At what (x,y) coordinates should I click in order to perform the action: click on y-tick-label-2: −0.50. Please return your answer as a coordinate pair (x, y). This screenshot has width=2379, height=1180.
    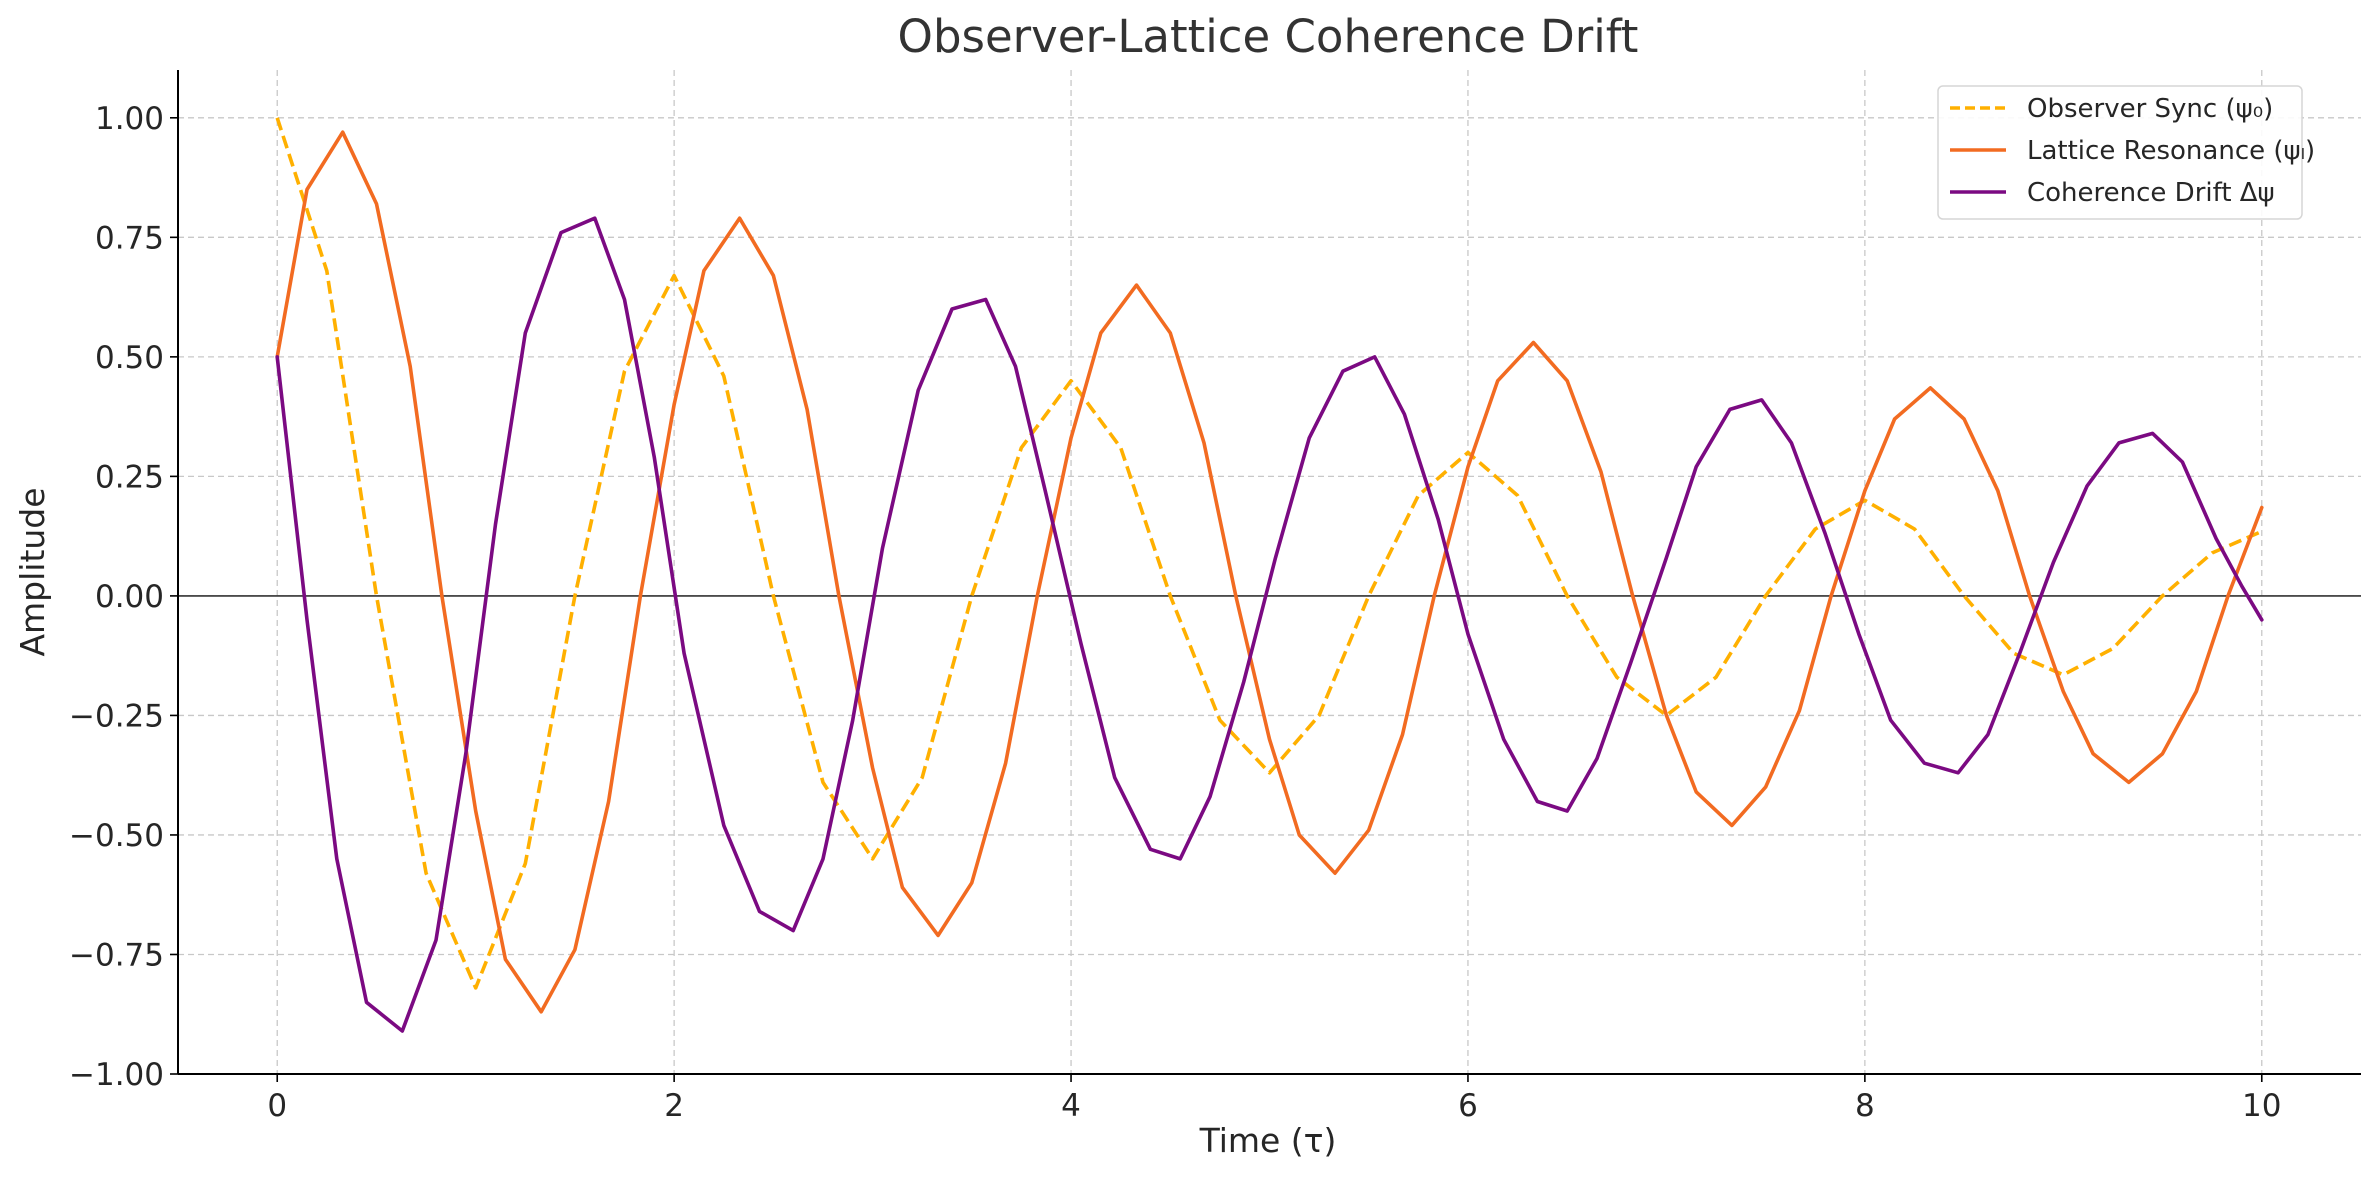
    Looking at the image, I should click on (116, 836).